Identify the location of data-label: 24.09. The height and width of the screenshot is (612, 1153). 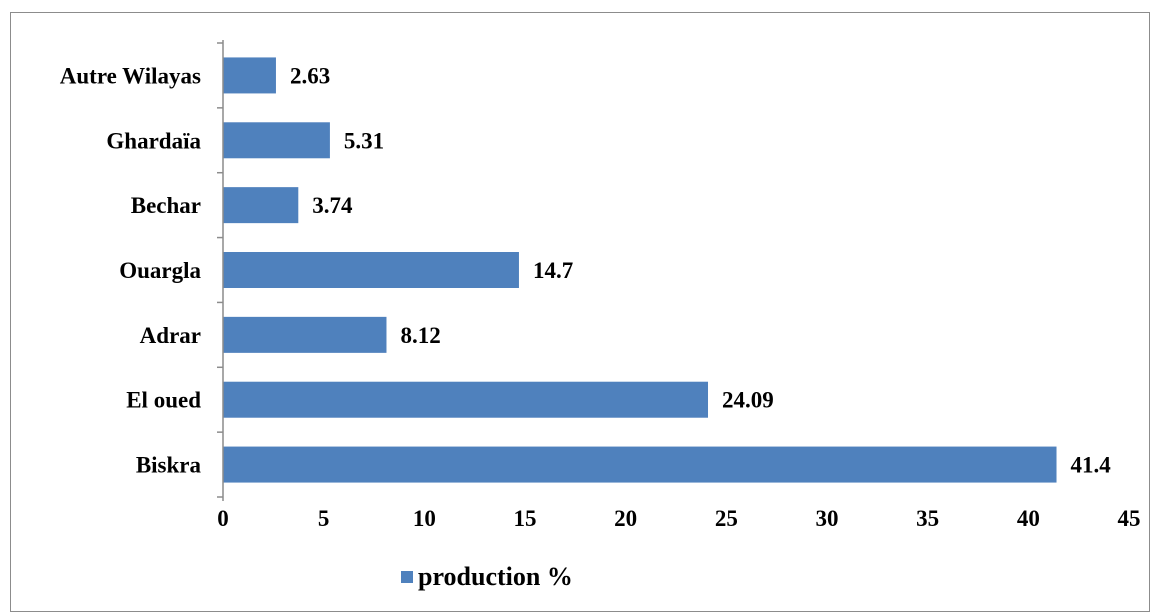
(748, 400).